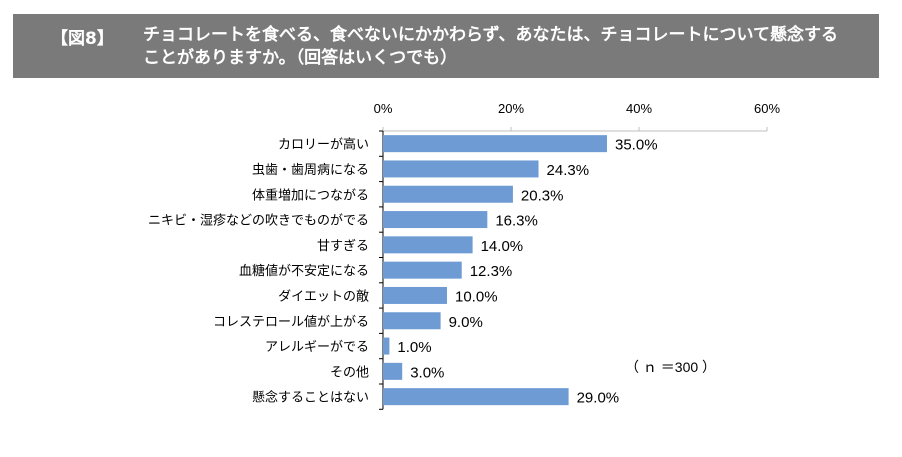 The width and height of the screenshot is (902, 457). What do you see at coordinates (568, 170) in the screenshot?
I see `value-label: 24.3%` at bounding box center [568, 170].